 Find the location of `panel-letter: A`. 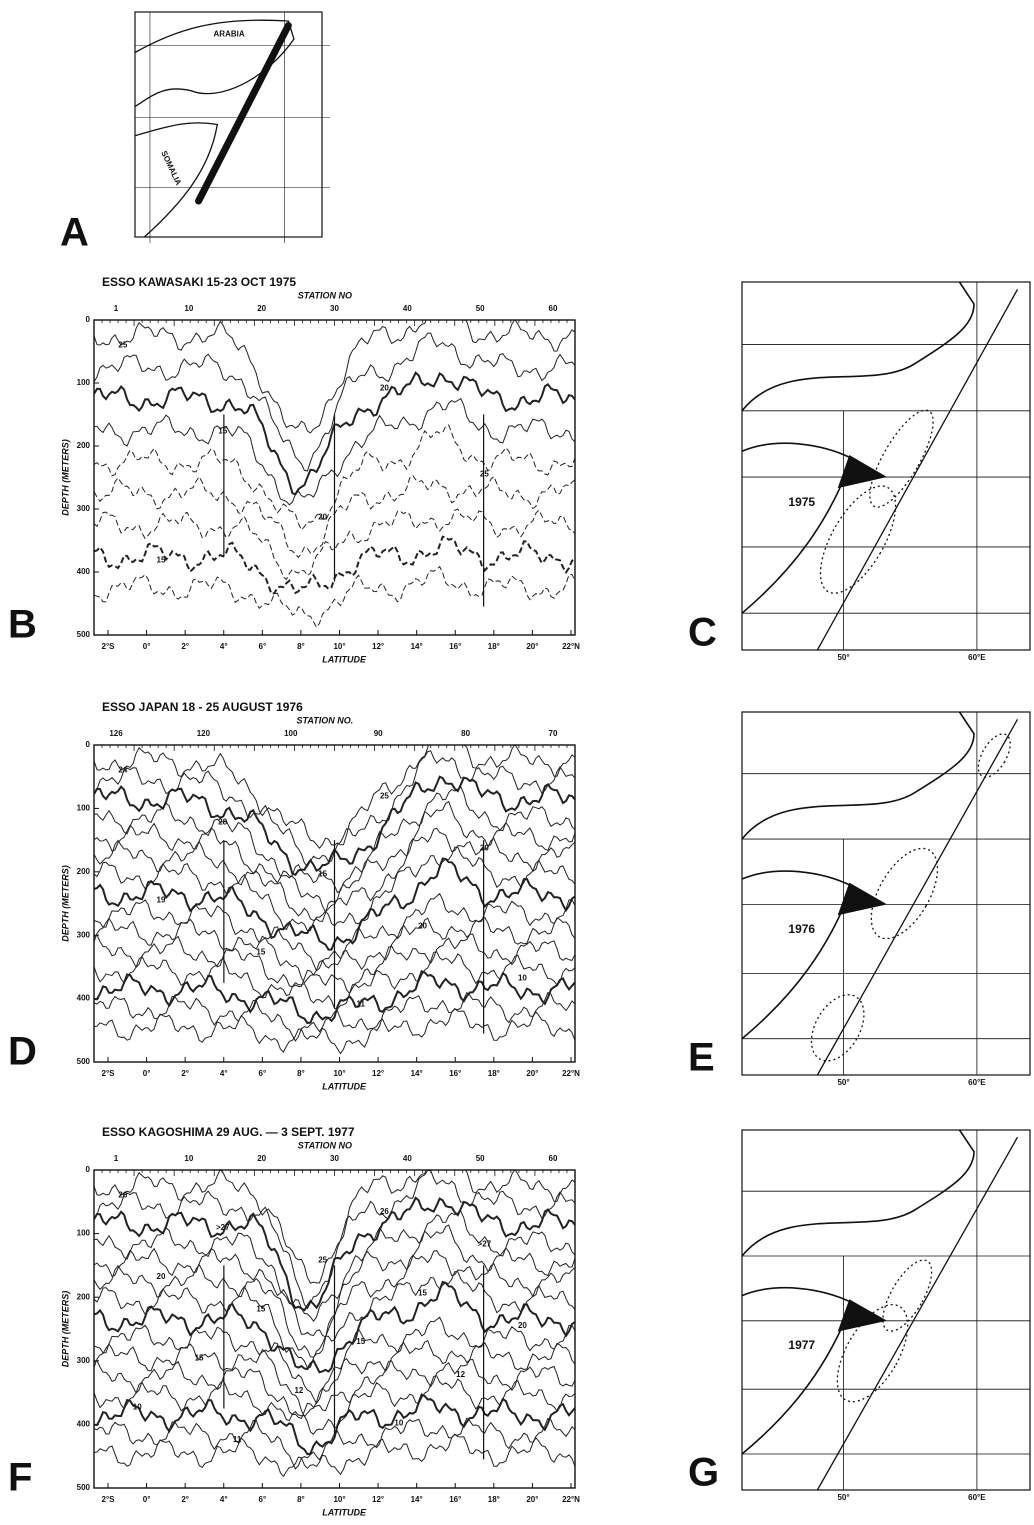

panel-letter: A is located at coordinates (74, 233).